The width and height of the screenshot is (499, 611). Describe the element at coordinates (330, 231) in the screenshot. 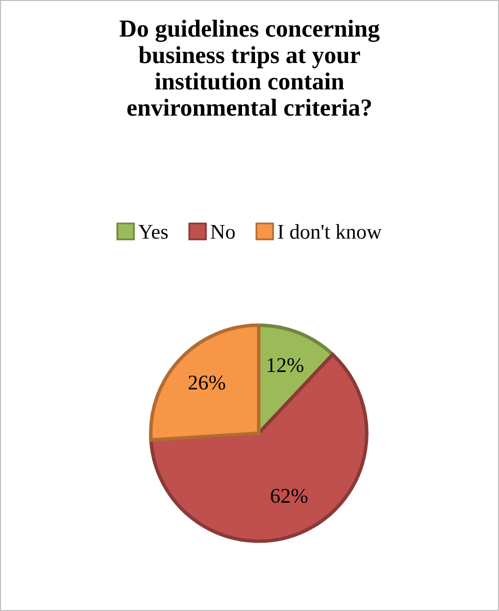

I see `legend-label: I don't know` at that location.